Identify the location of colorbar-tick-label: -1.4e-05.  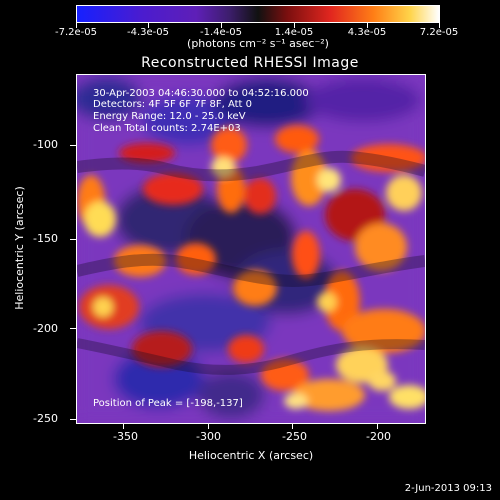
(221, 32).